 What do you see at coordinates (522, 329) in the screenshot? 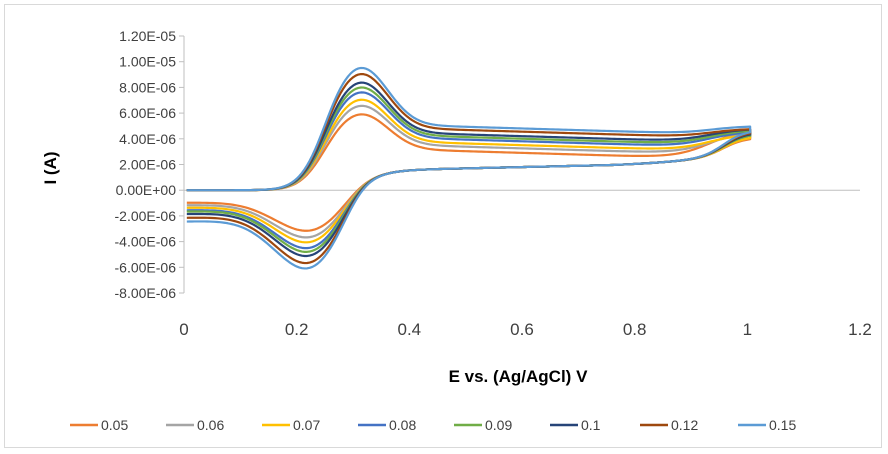
I see `x-tick-label: 0.6` at bounding box center [522, 329].